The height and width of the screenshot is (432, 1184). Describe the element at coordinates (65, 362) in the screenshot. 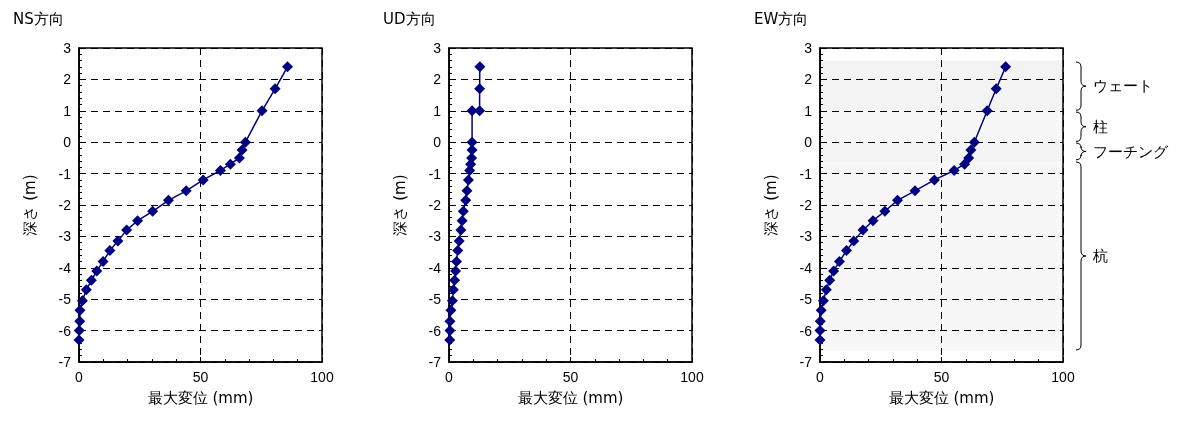

I see `y-tick-label: -7` at that location.